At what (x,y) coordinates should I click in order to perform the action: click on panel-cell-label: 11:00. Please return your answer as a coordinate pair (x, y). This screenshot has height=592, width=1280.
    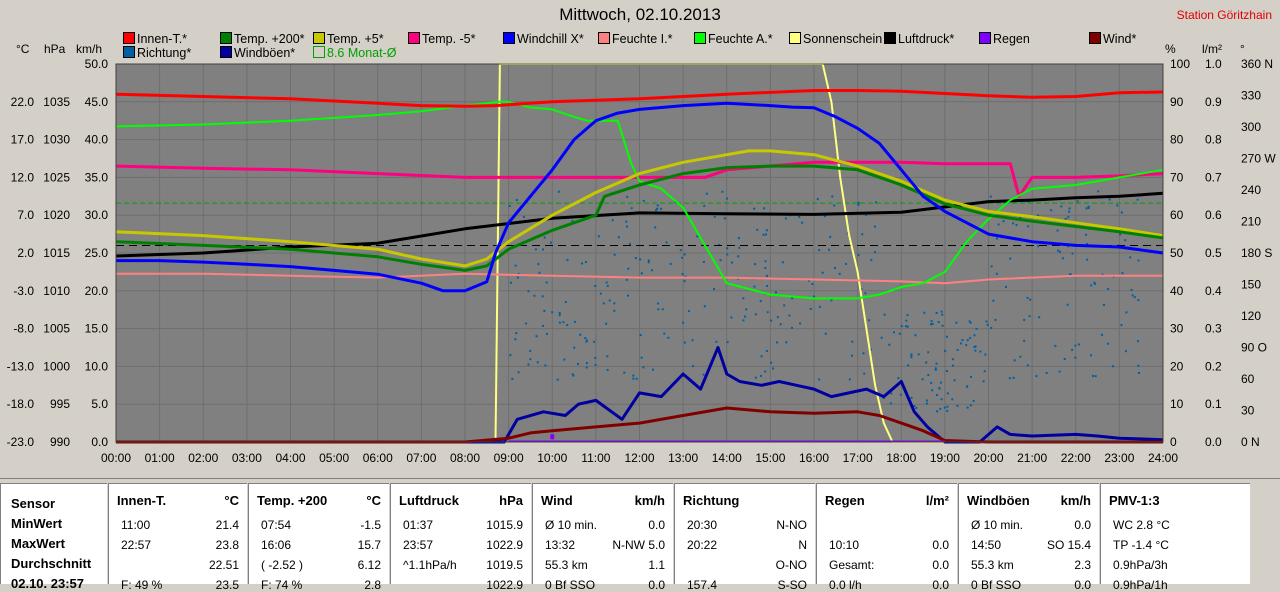
    Looking at the image, I should click on (136, 525).